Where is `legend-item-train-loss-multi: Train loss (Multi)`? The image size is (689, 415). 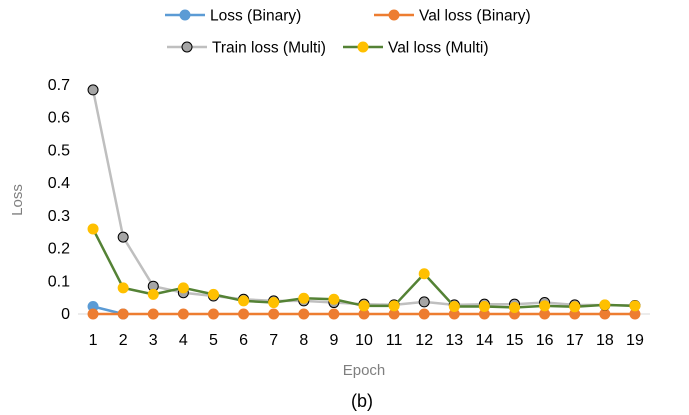
legend-item-train-loss-multi: Train loss (Multi) is located at coordinates (246, 48).